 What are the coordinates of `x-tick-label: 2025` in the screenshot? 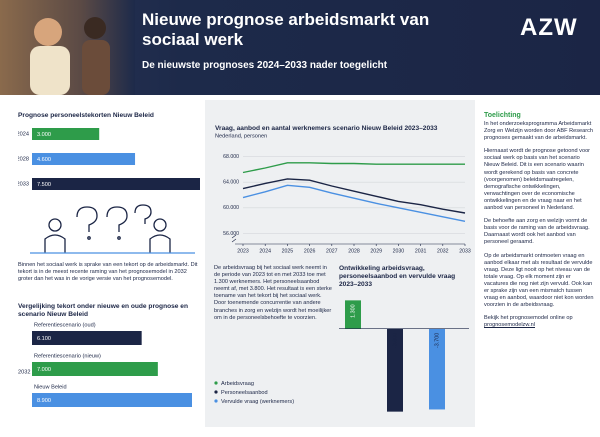 It's located at (288, 251).